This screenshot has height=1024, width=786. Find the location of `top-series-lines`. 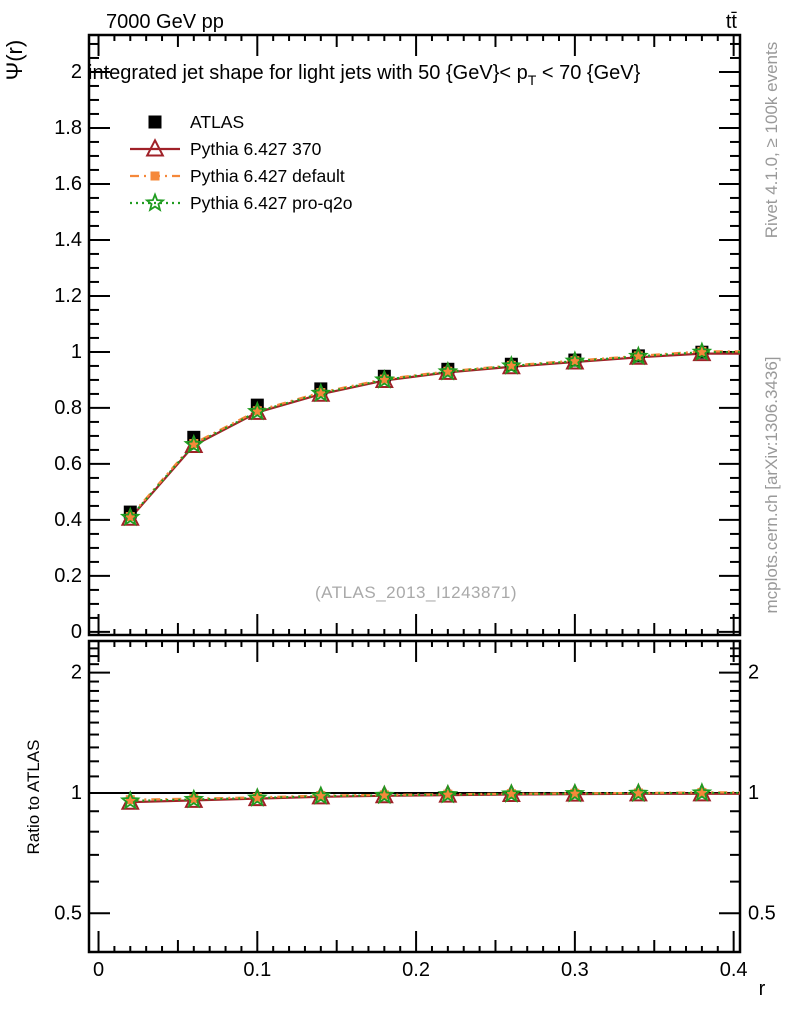

top-series-lines is located at coordinates (434, 434).